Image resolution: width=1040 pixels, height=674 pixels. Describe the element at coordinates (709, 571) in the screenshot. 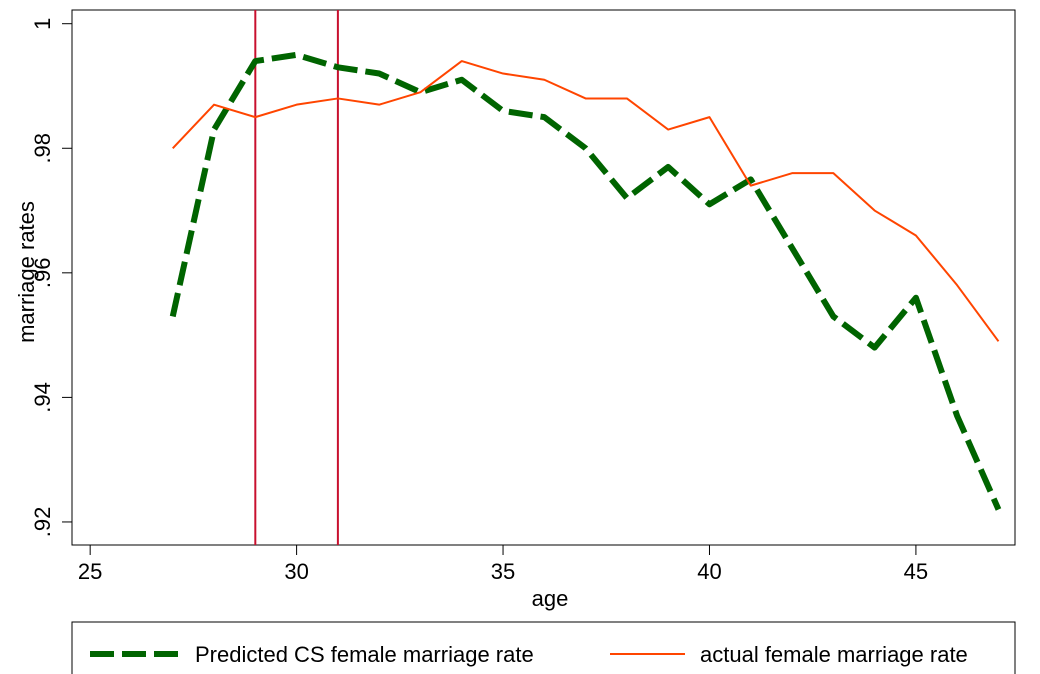

I see `x-tick-label: 40` at that location.